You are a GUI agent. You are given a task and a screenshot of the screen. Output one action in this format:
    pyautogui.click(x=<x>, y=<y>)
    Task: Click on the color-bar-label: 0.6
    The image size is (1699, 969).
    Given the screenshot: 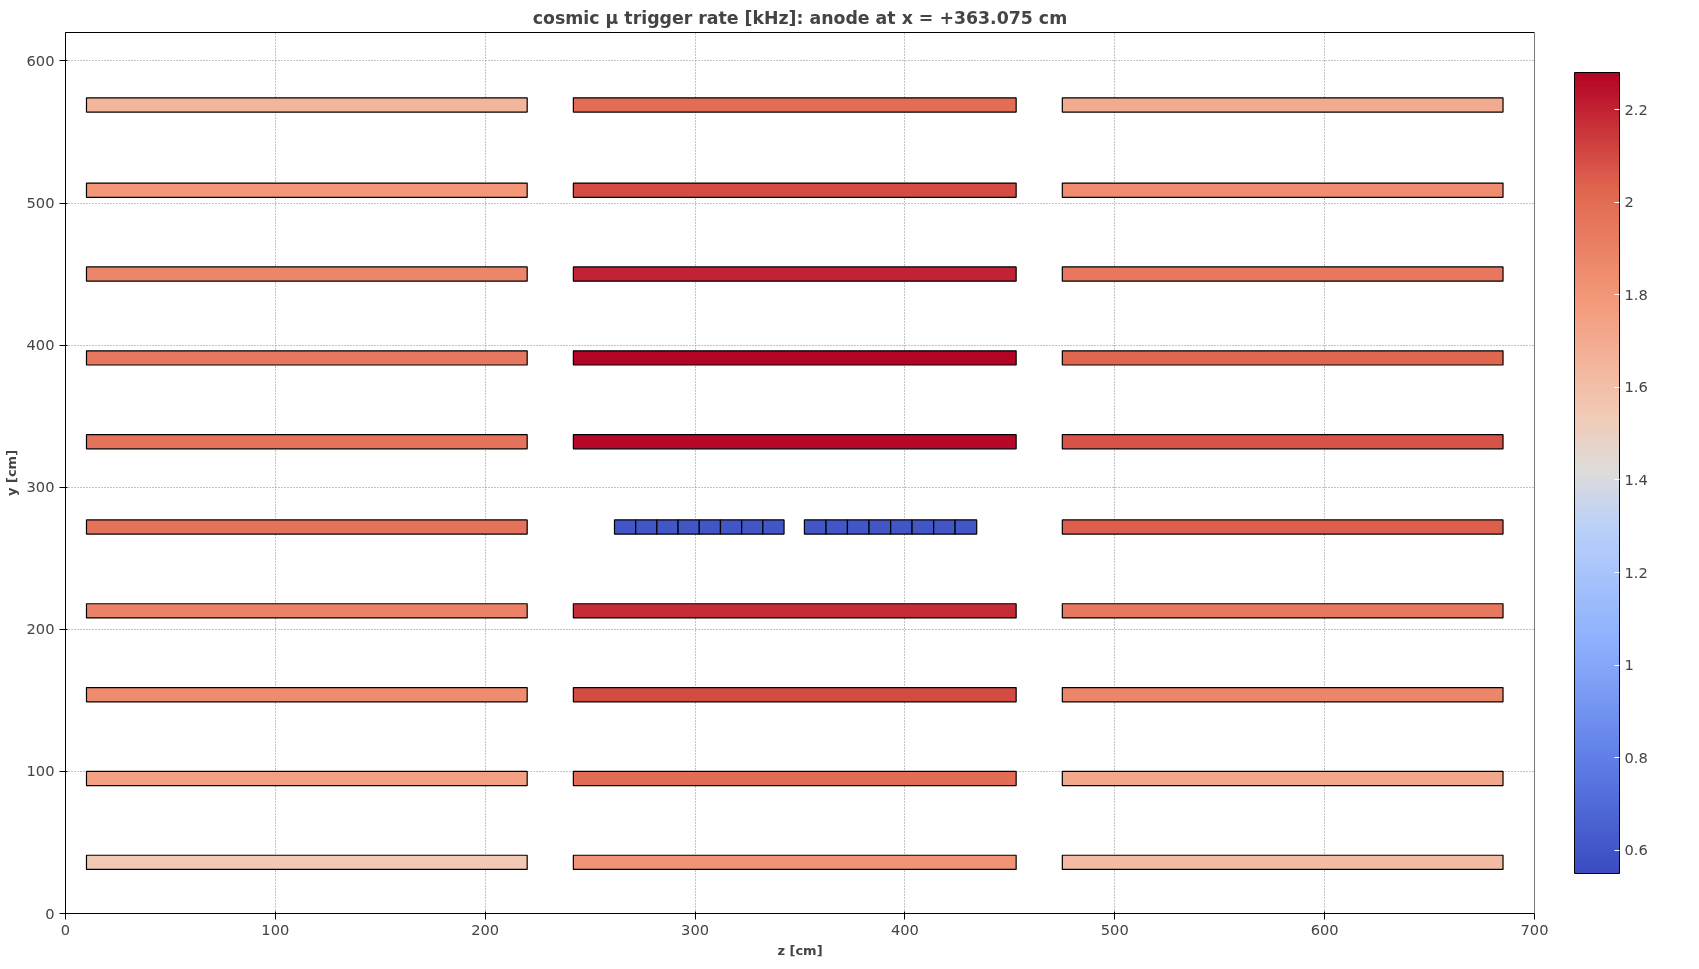 What is the action you would take?
    pyautogui.click(x=1636, y=850)
    